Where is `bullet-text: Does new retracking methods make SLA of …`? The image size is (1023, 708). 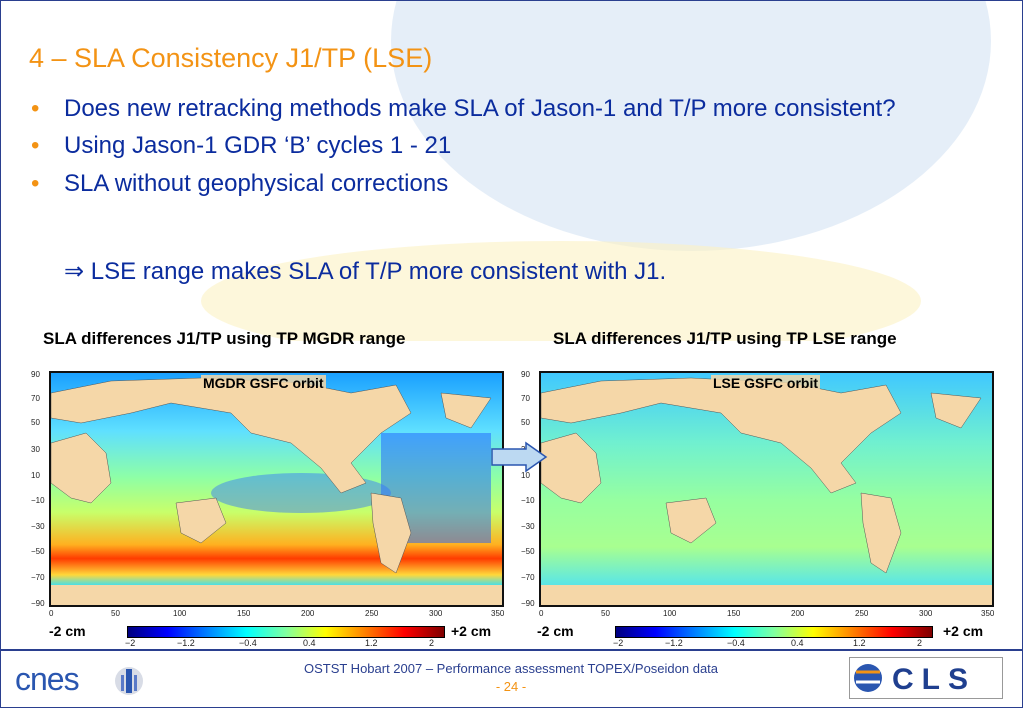
bullet-text: Does new retracking methods make SLA of … is located at coordinates (480, 108).